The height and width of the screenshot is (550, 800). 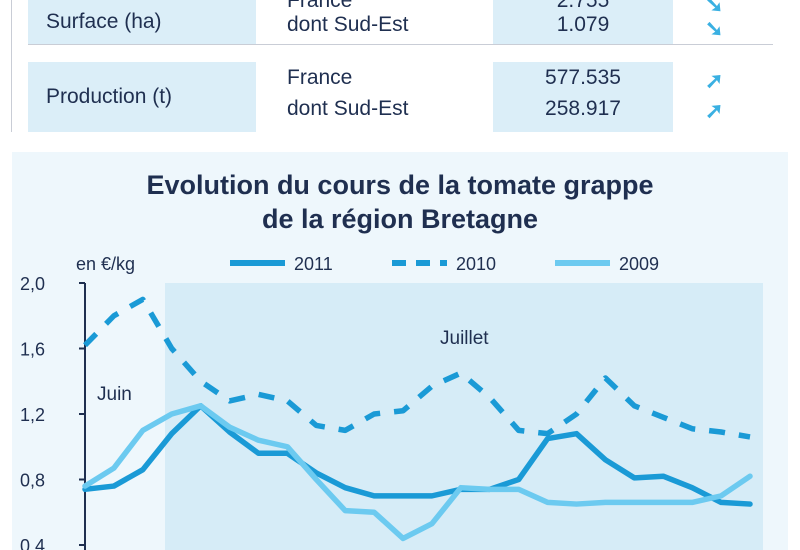 I want to click on surface-value-column, so click(x=583, y=22).